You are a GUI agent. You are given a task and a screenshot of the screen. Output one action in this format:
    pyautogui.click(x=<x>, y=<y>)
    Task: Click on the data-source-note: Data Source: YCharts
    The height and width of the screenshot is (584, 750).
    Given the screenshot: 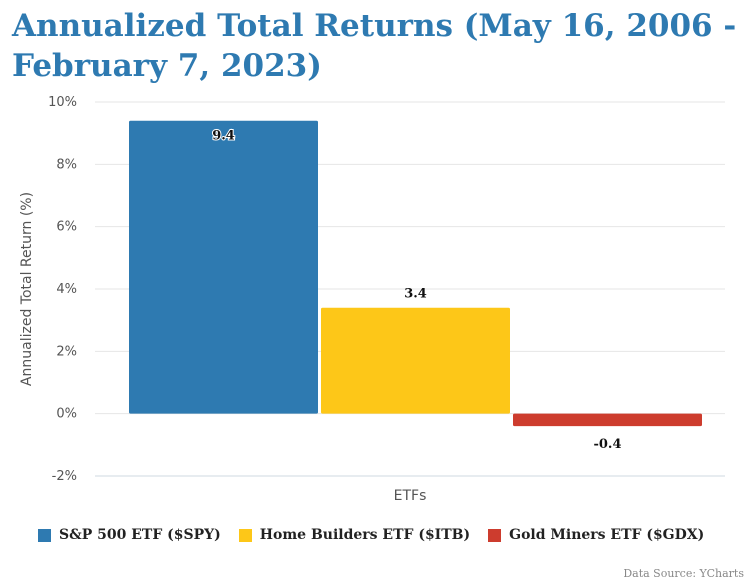 What is the action you would take?
    pyautogui.click(x=683, y=573)
    